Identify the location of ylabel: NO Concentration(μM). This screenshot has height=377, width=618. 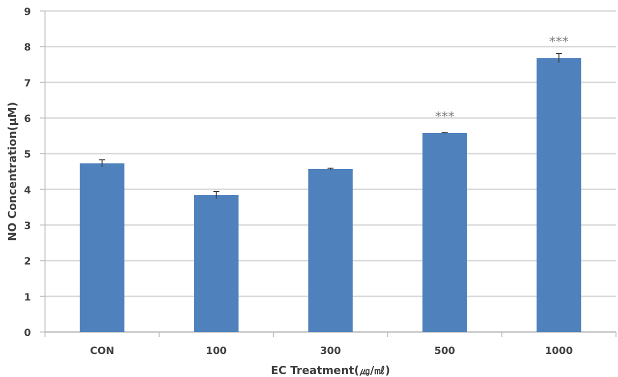
(12, 172).